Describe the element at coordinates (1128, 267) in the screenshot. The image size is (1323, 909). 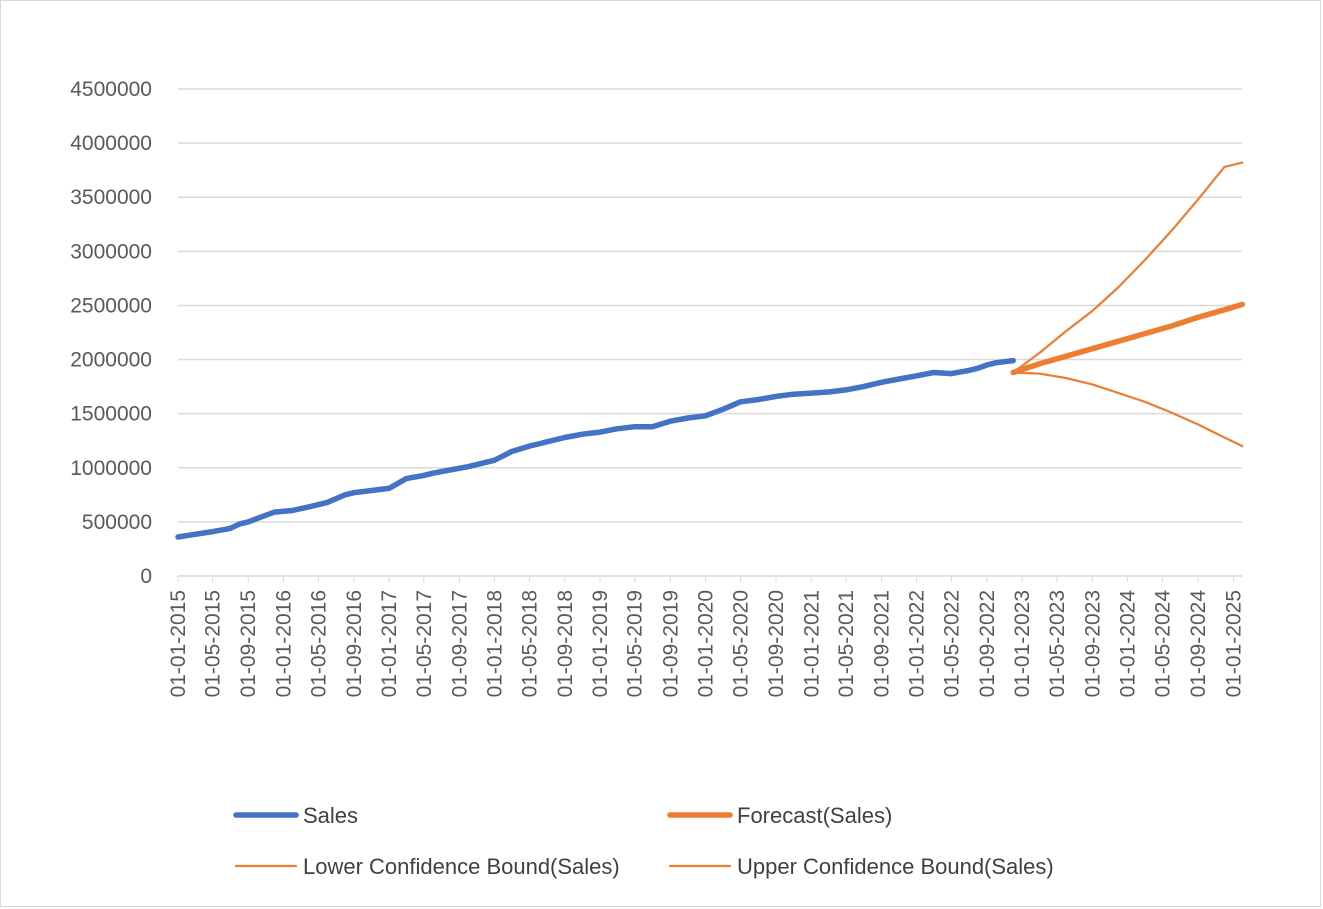
I see `series-line-upper-bound` at that location.